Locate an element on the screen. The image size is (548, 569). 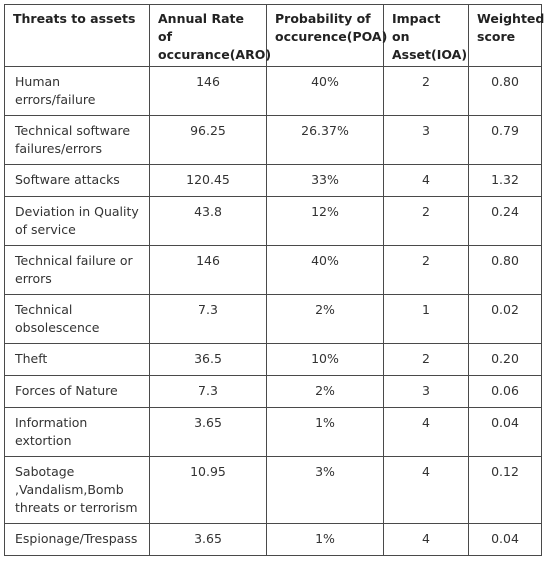
threat-cell: Technical obsolescence is located at coordinates (77, 319).